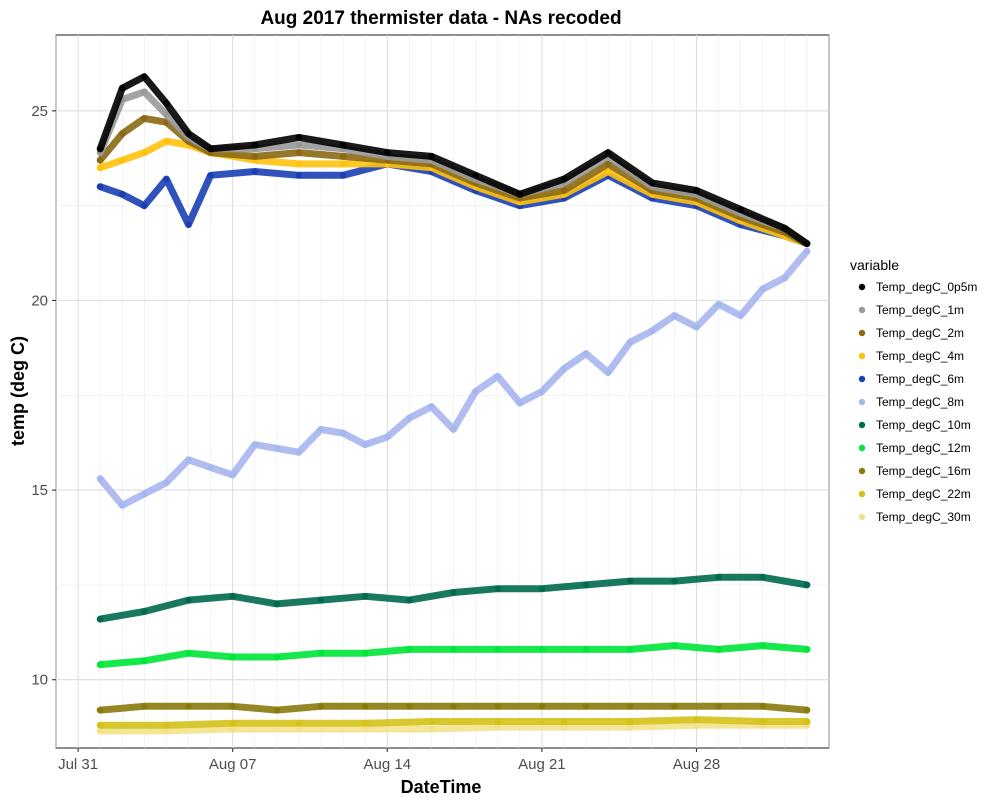 This screenshot has height=800, width=1000. What do you see at coordinates (388, 764) in the screenshot?
I see `x-tick-label: Aug 14` at bounding box center [388, 764].